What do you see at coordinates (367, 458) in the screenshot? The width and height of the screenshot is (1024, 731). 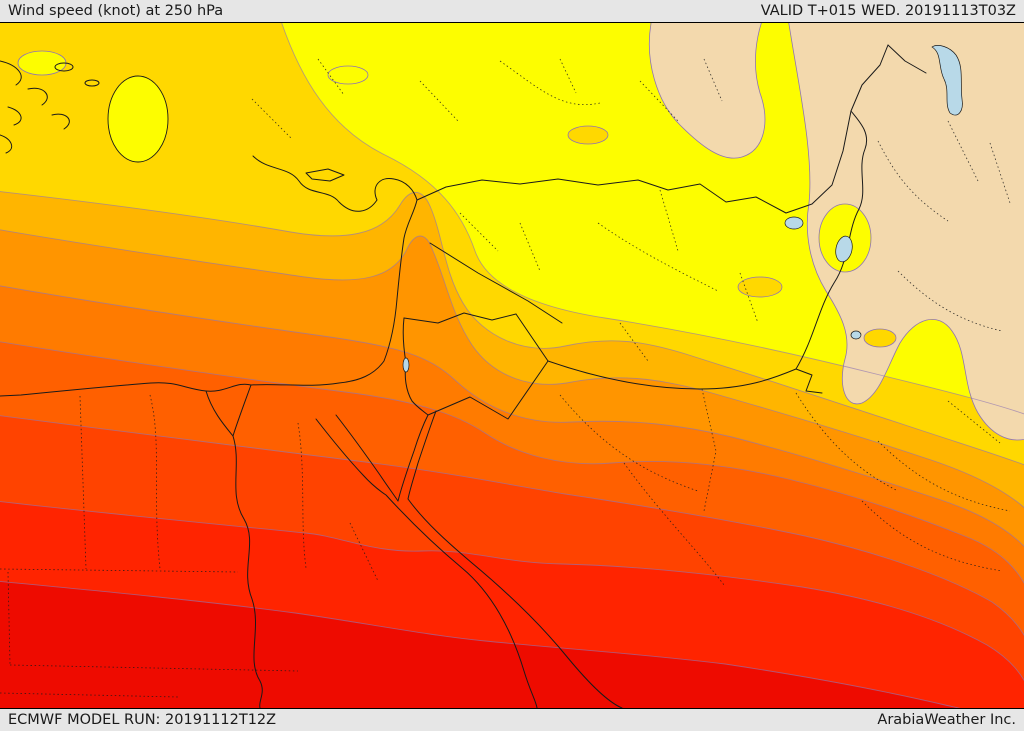 I see `sinai-west-coast` at bounding box center [367, 458].